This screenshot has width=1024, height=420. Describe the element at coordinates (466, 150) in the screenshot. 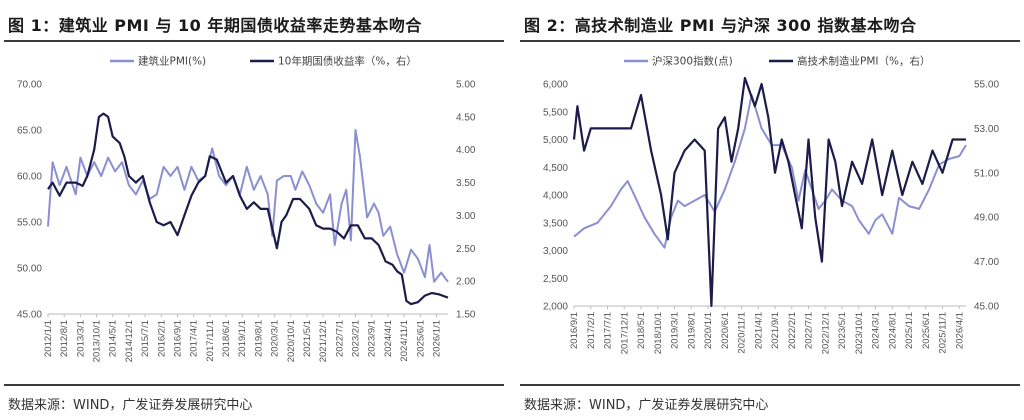

I see `y-right-tick-label: 4.00` at that location.